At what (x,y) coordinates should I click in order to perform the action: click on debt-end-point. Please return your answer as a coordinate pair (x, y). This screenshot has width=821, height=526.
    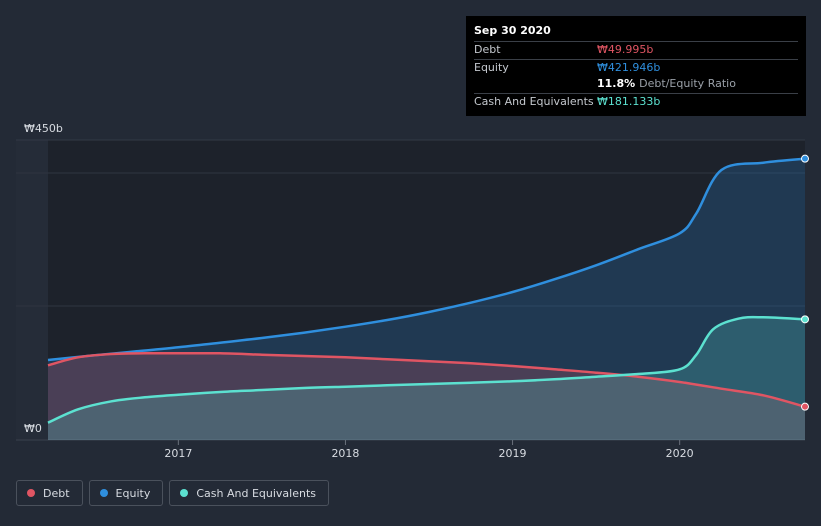
    Looking at the image, I should click on (805, 406).